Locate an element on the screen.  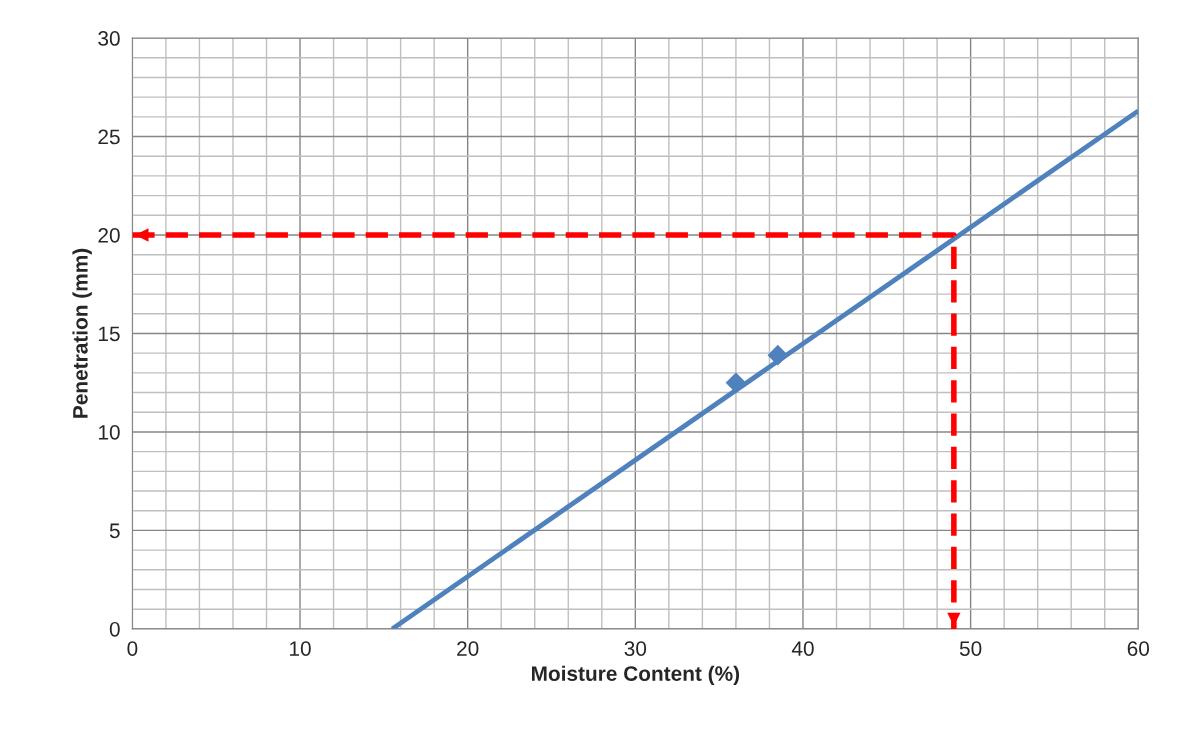
y-tick-label: 10 is located at coordinates (109, 432).